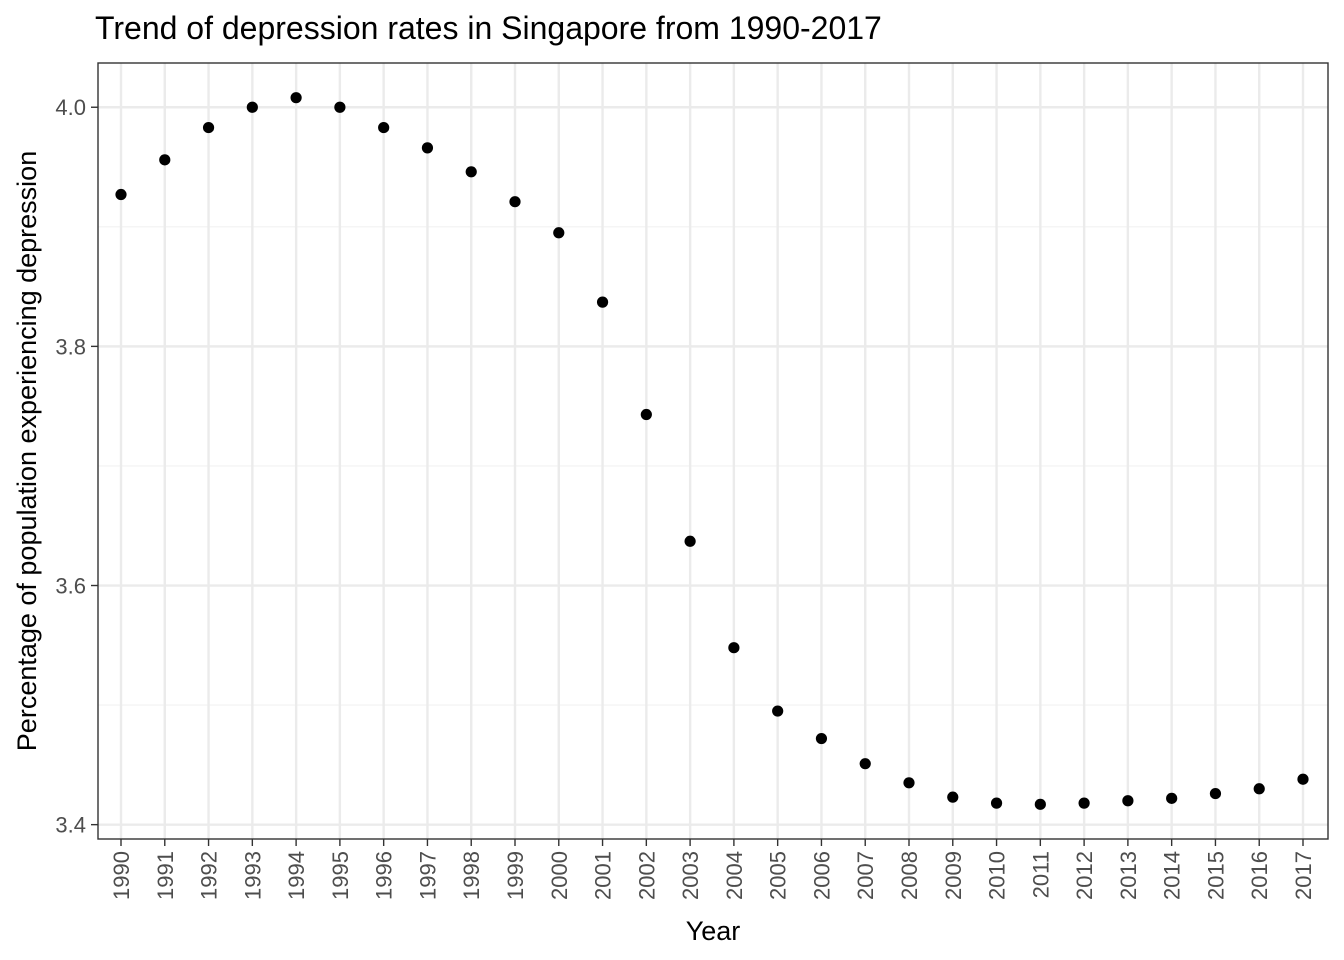 The image size is (1344, 960). Describe the element at coordinates (909, 875) in the screenshot. I see `x-tick-label: 2008` at that location.